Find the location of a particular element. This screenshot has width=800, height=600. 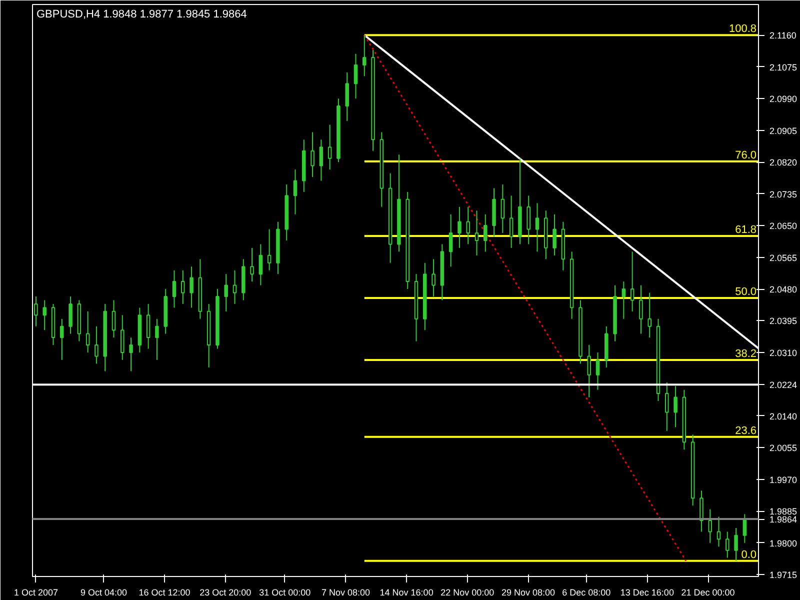

x-tick-label: 31 Oct 00:00 is located at coordinates (285, 593).